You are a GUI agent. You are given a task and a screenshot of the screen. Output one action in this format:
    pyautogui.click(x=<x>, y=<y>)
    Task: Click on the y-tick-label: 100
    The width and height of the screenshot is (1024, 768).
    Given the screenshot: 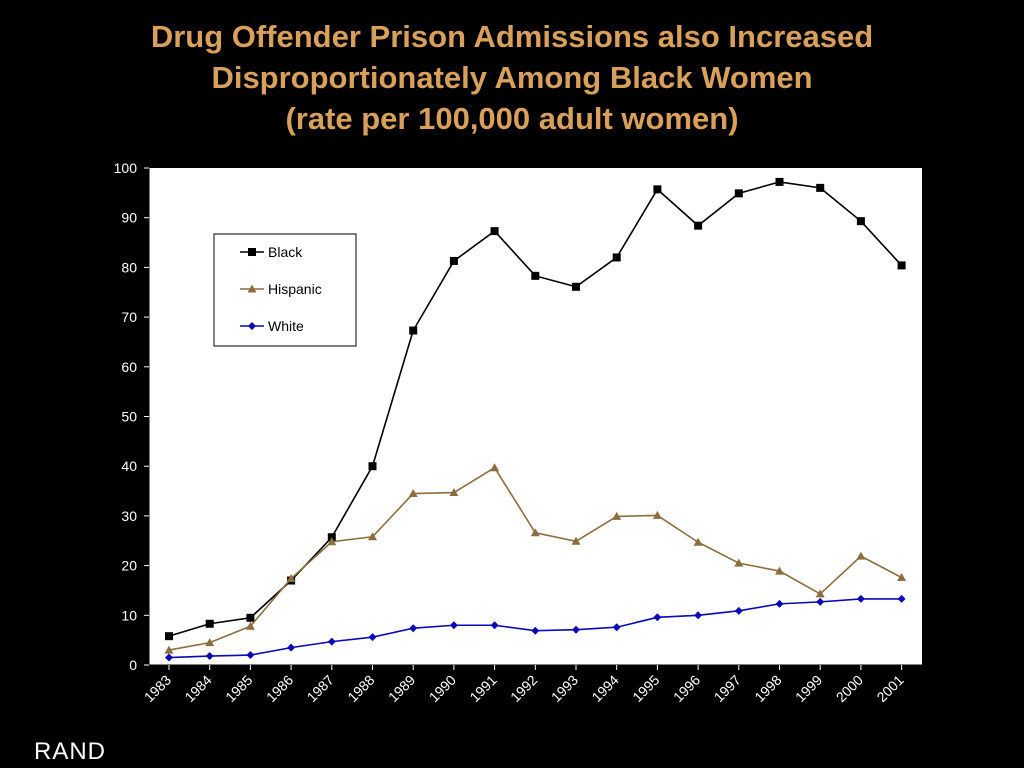 What is the action you would take?
    pyautogui.click(x=126, y=168)
    